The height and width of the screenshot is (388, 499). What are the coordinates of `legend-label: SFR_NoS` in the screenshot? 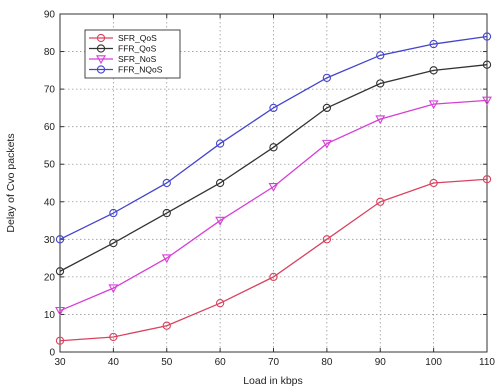 It's located at (137, 59).